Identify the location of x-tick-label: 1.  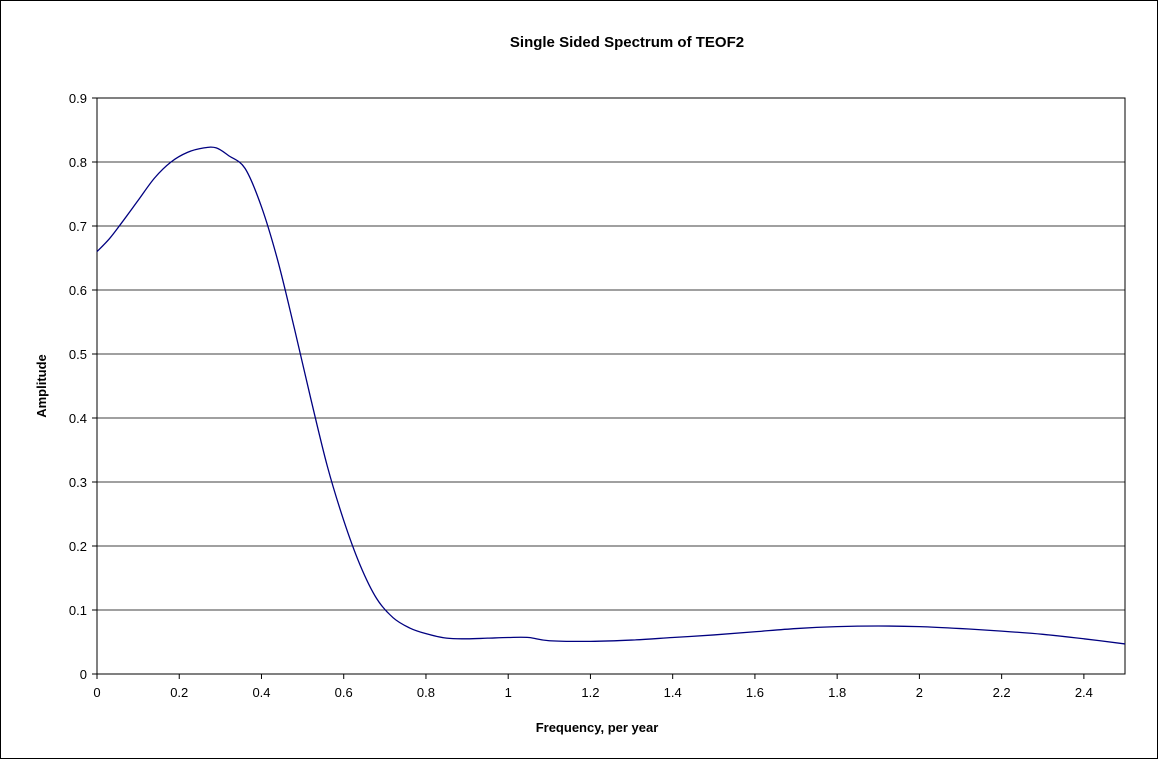
(508, 692).